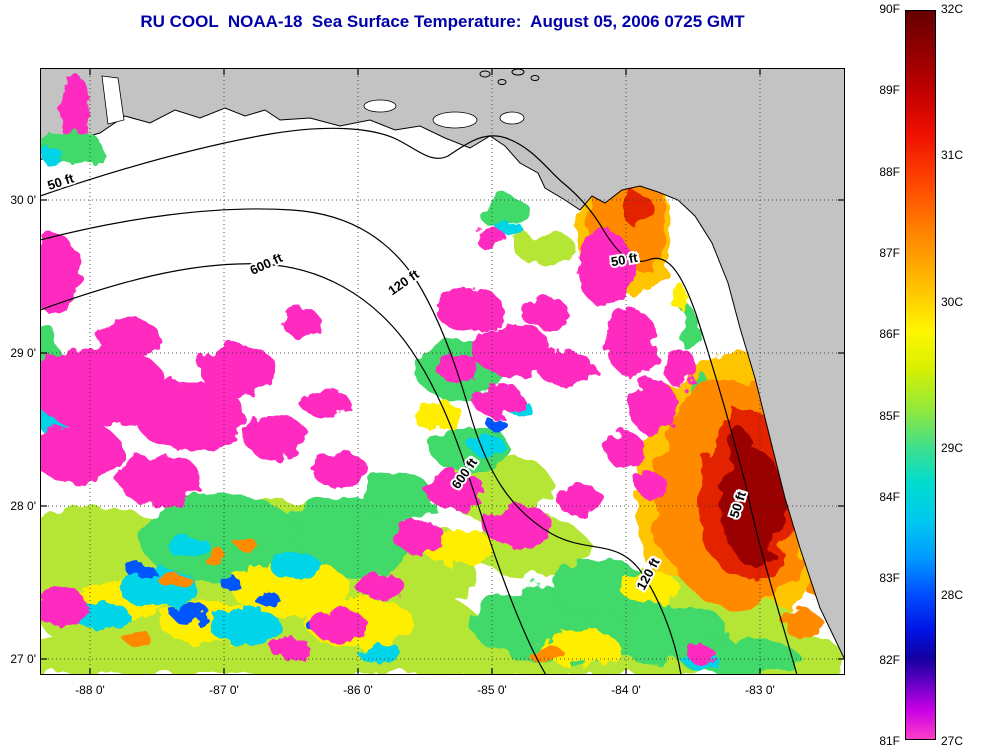  I want to click on cb-f-label: 83F, so click(889, 578).